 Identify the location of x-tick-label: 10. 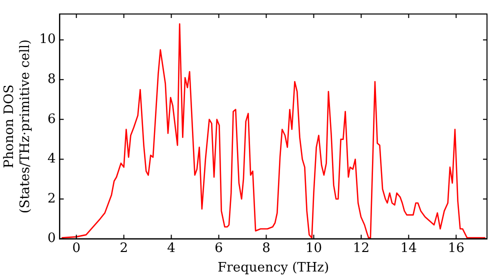
(313, 248).